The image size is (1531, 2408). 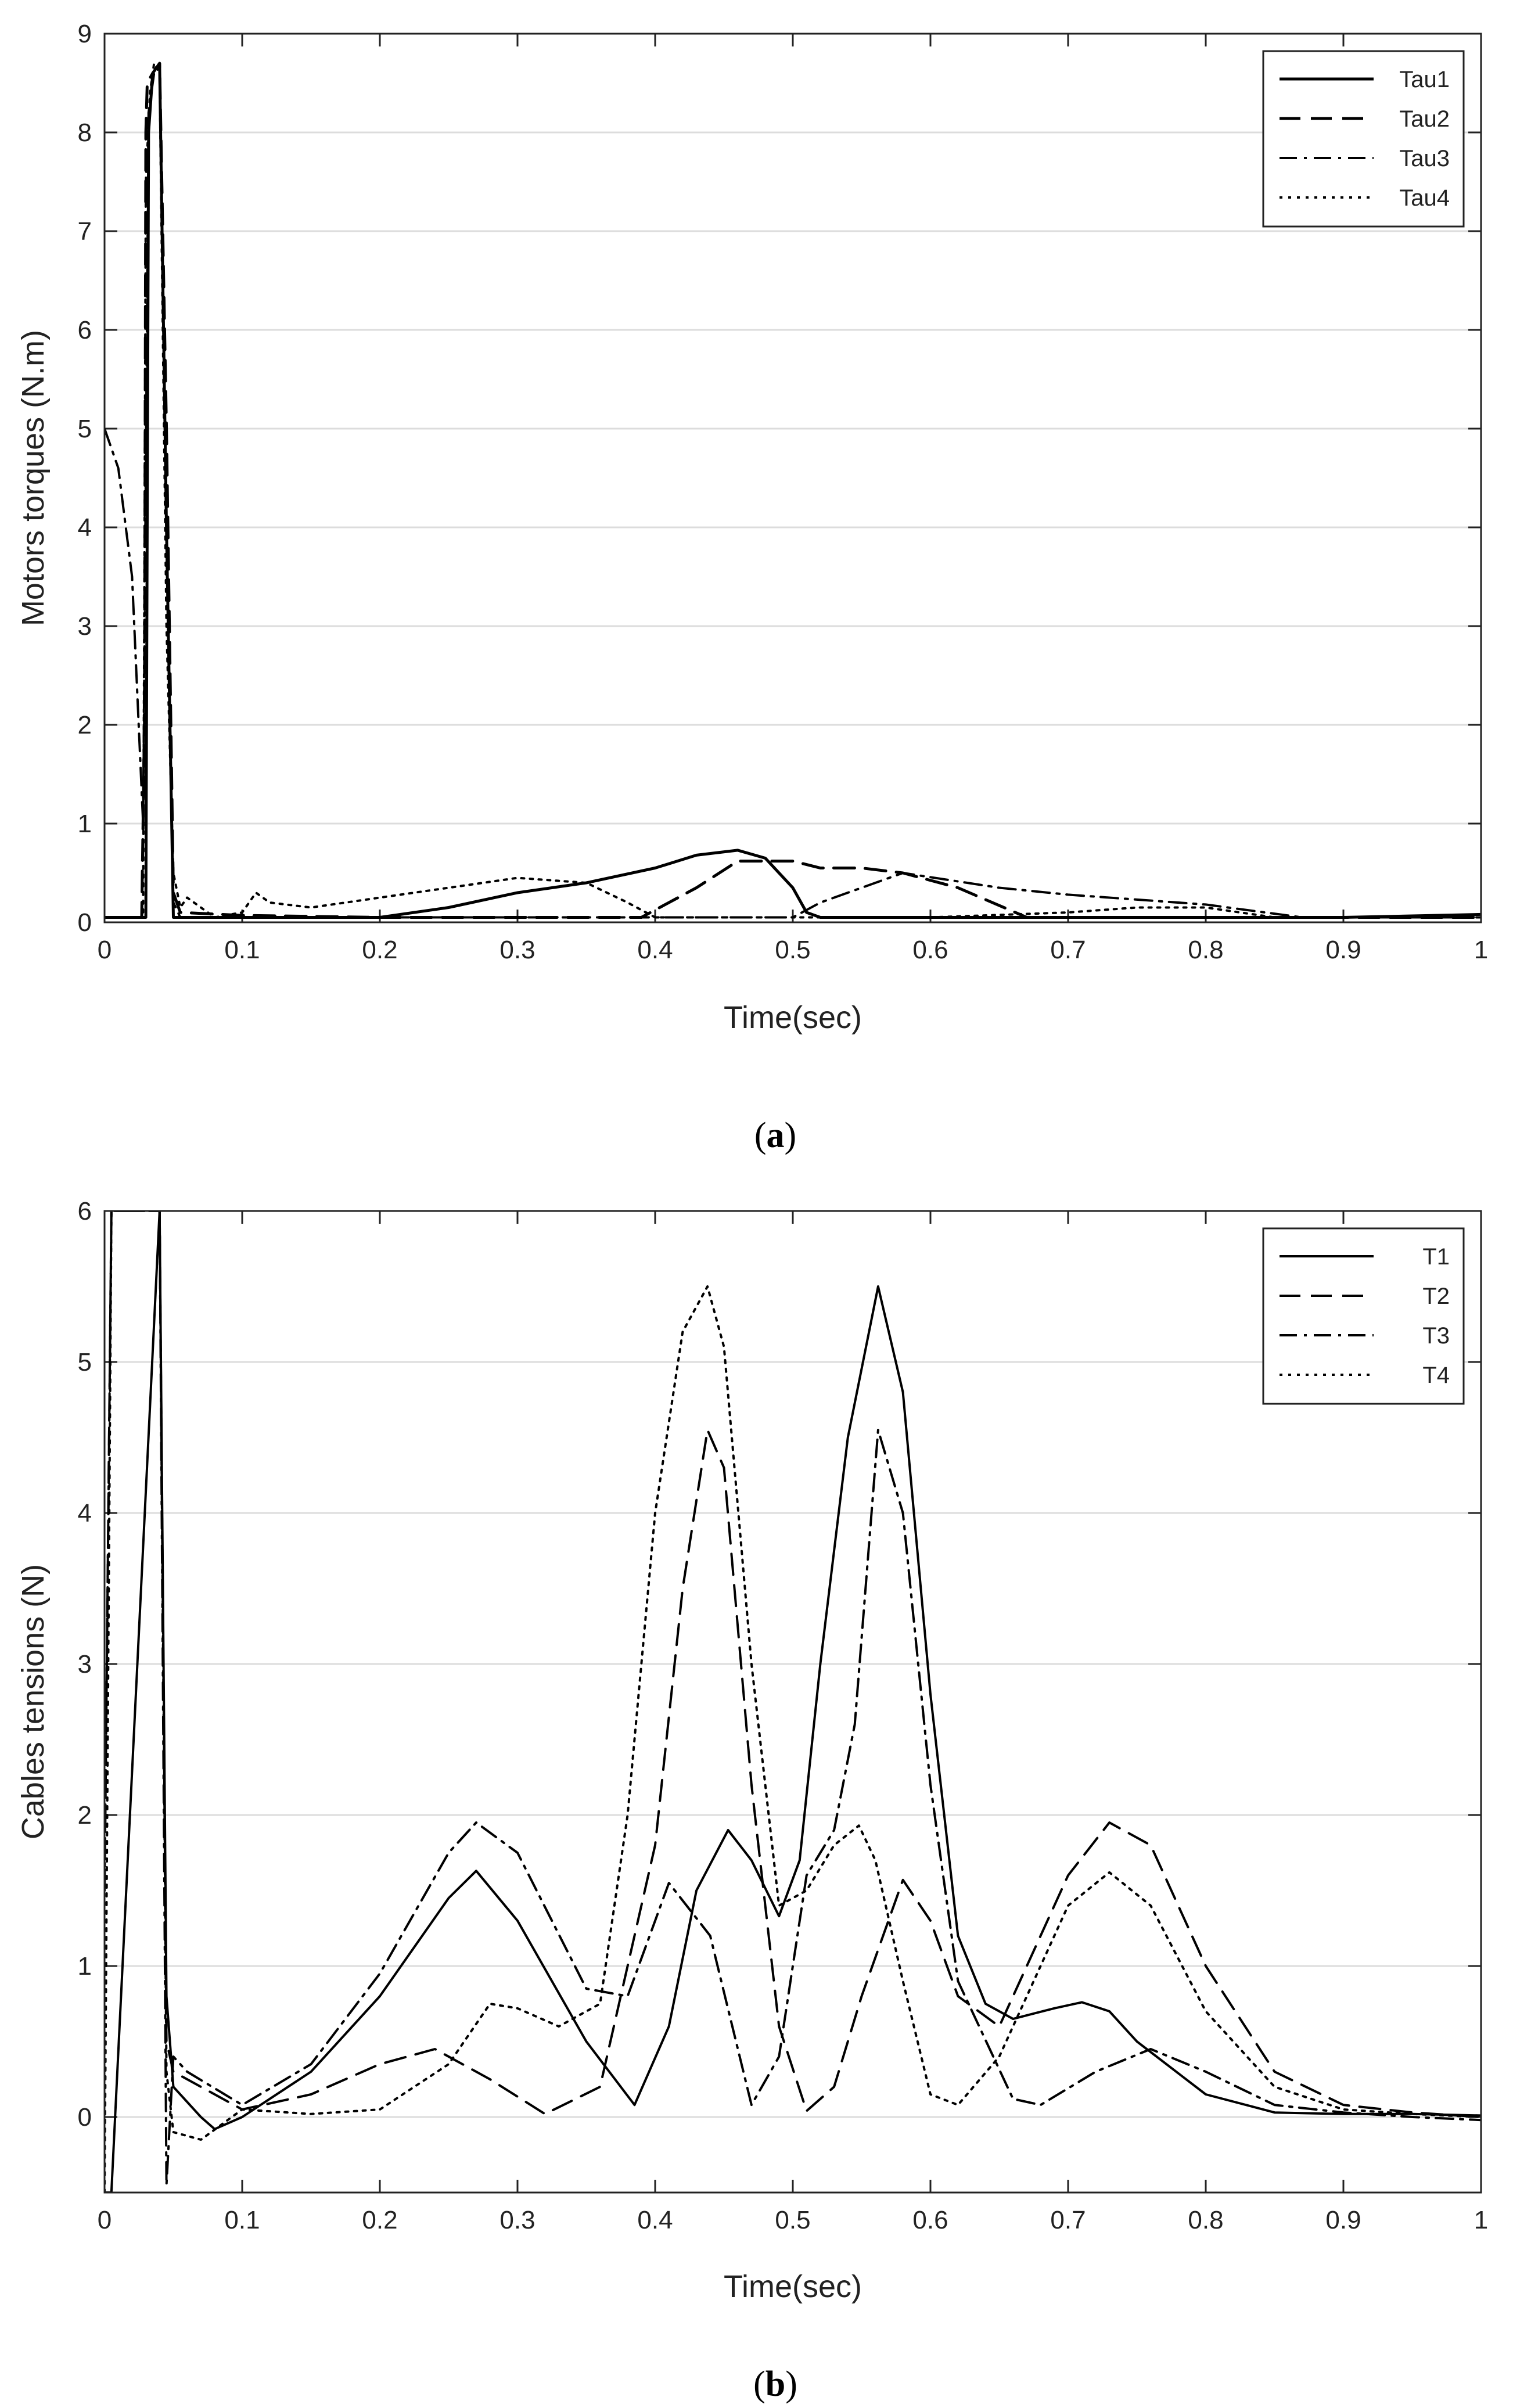 I want to click on legend-label: T2, so click(x=1436, y=1296).